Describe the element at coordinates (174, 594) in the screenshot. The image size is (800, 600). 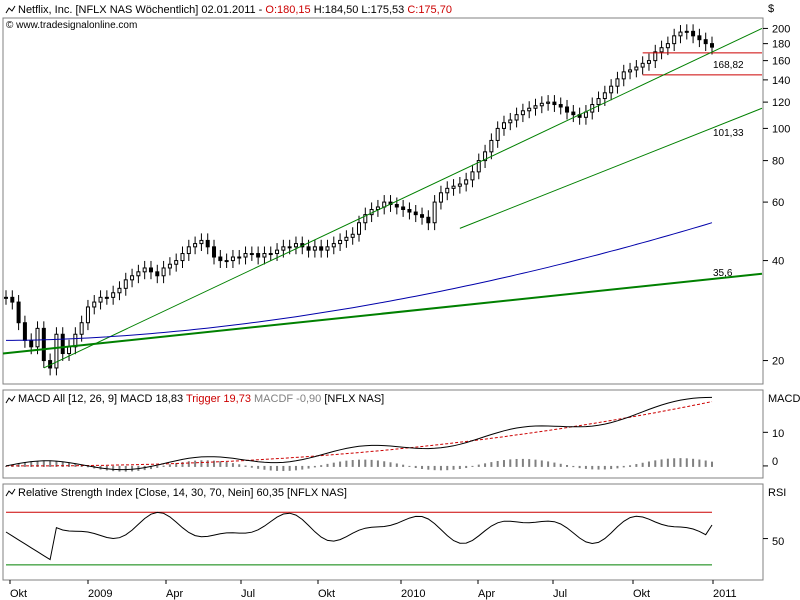
I see `time-tick-label: Apr` at that location.